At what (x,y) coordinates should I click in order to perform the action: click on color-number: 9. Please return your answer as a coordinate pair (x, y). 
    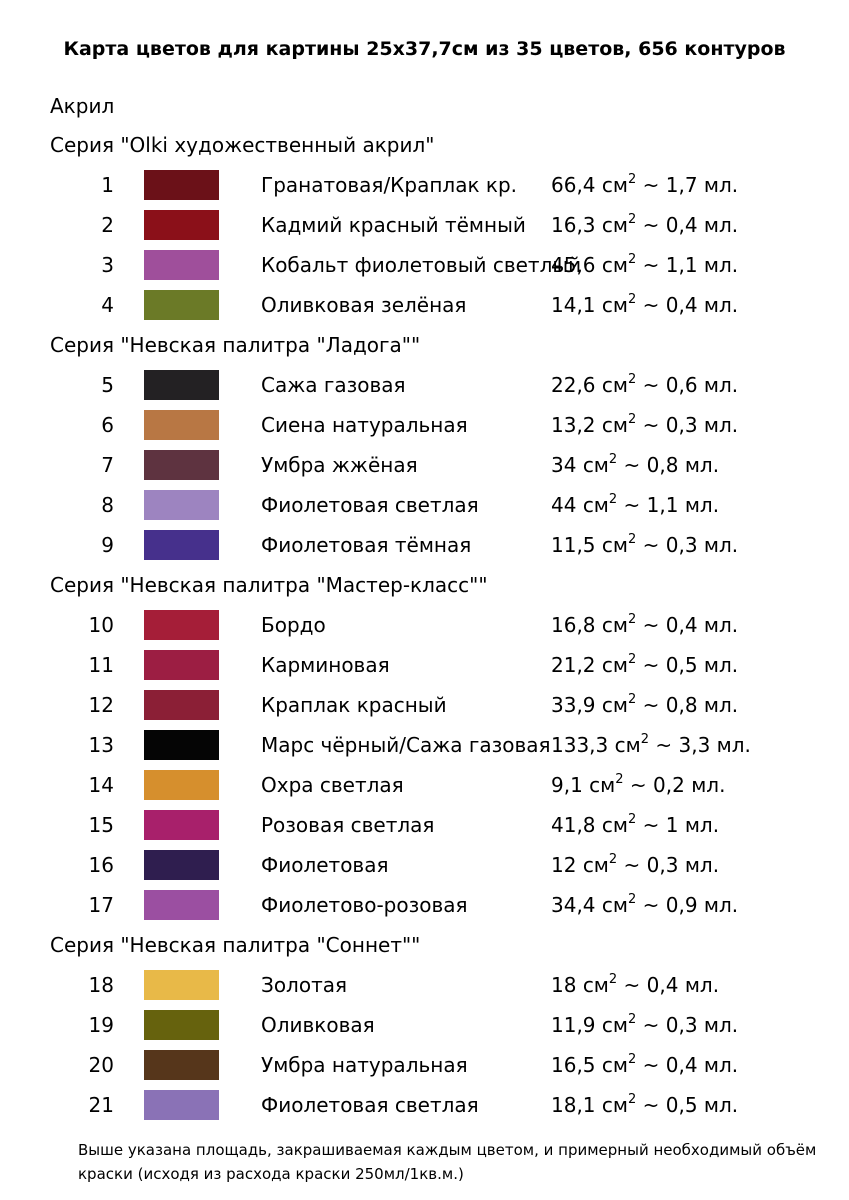
    Looking at the image, I should click on (107, 545).